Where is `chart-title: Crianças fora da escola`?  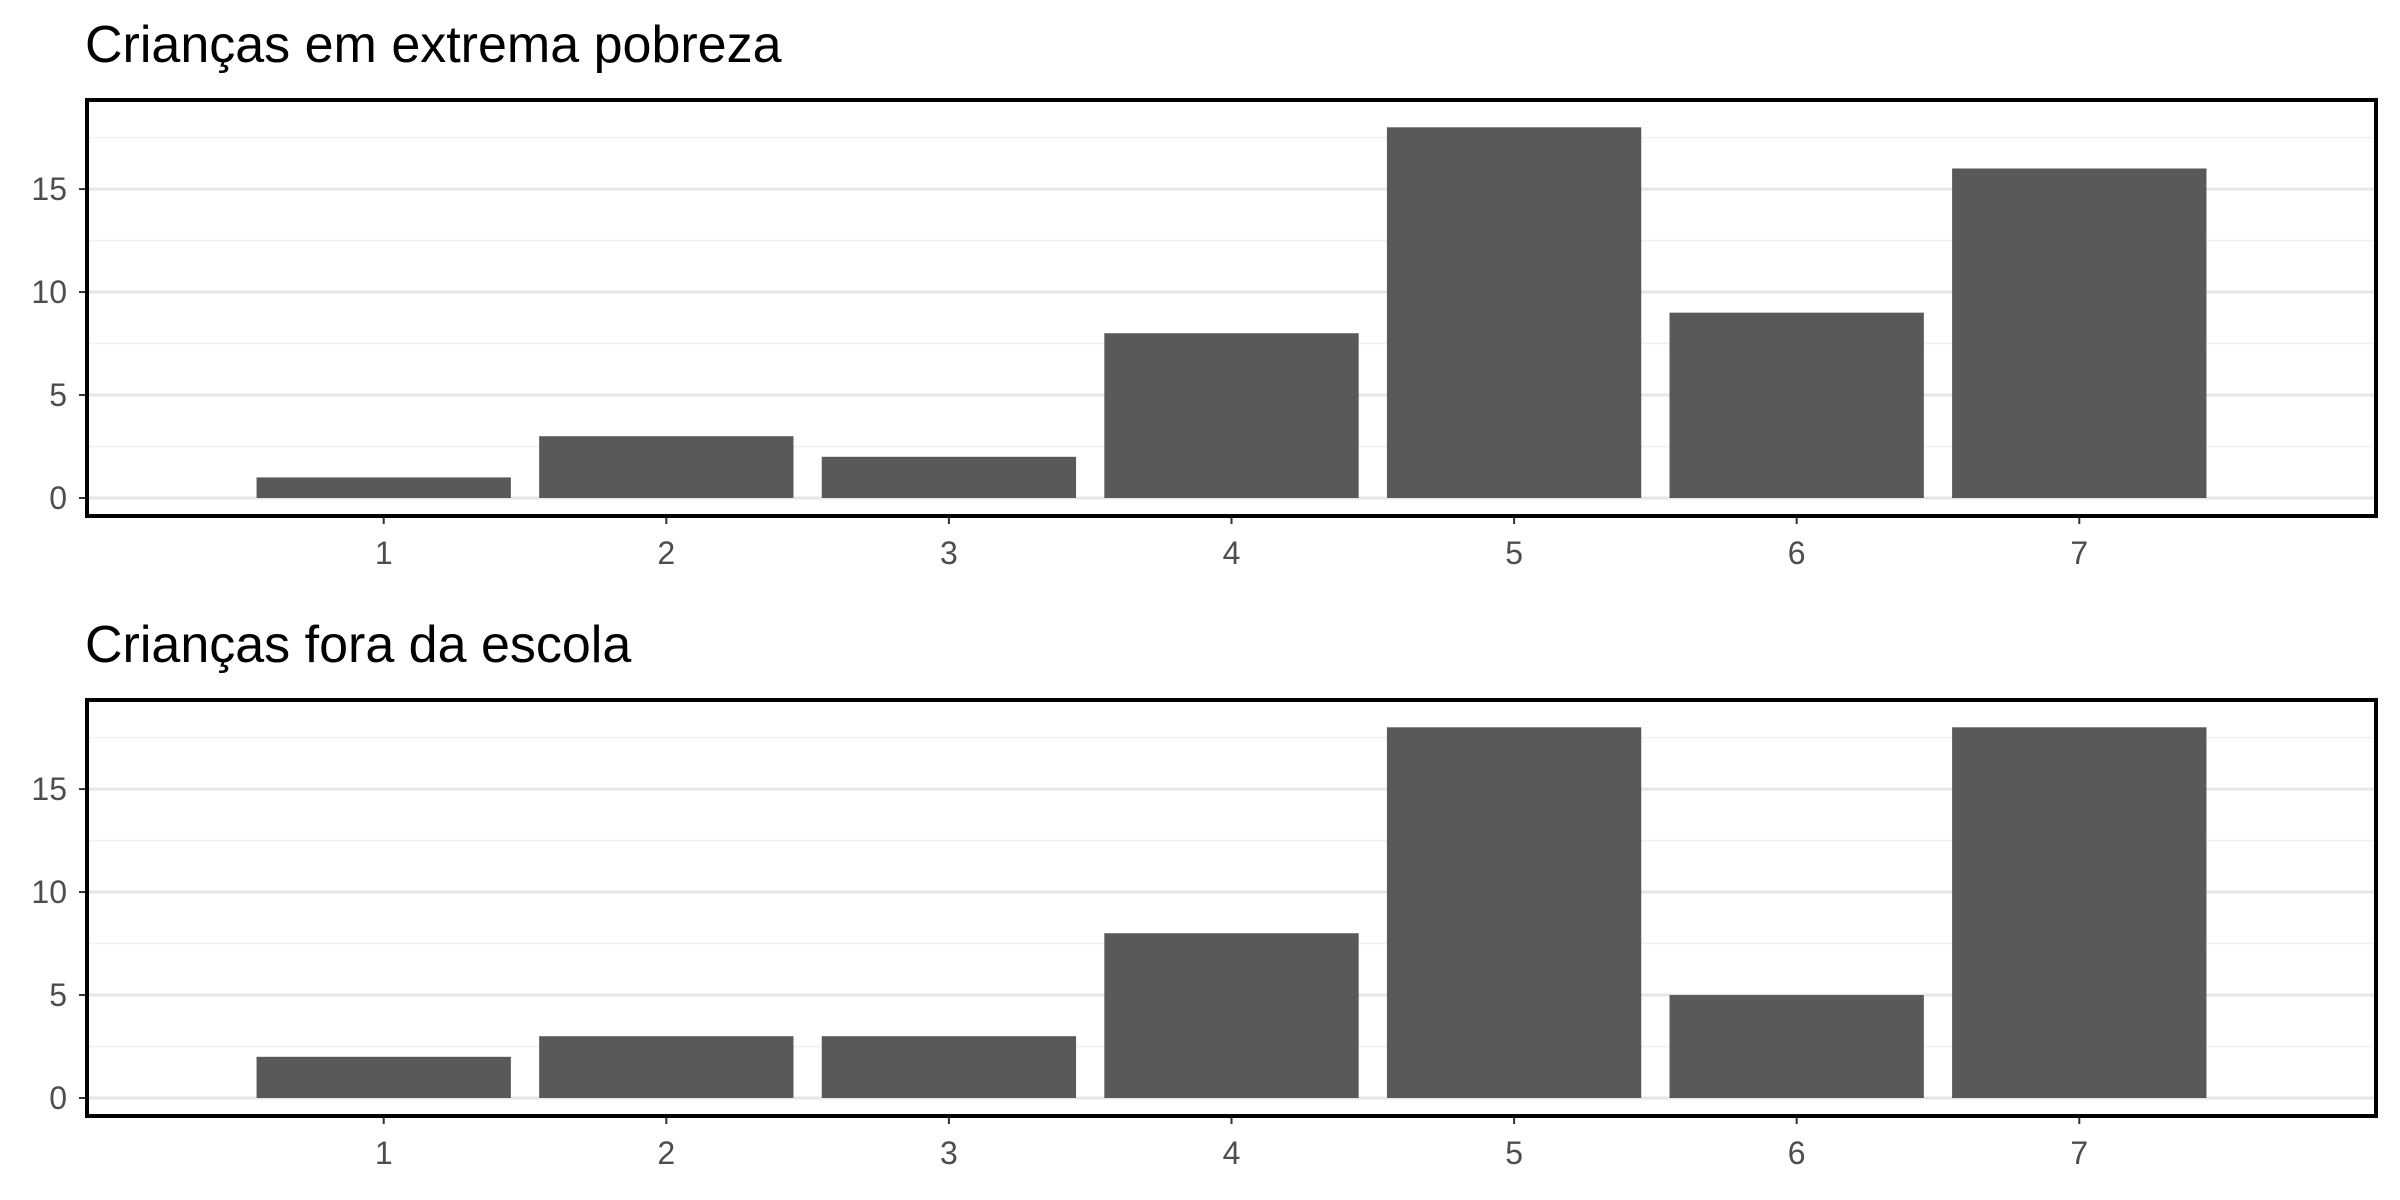 chart-title: Crianças fora da escola is located at coordinates (358, 645).